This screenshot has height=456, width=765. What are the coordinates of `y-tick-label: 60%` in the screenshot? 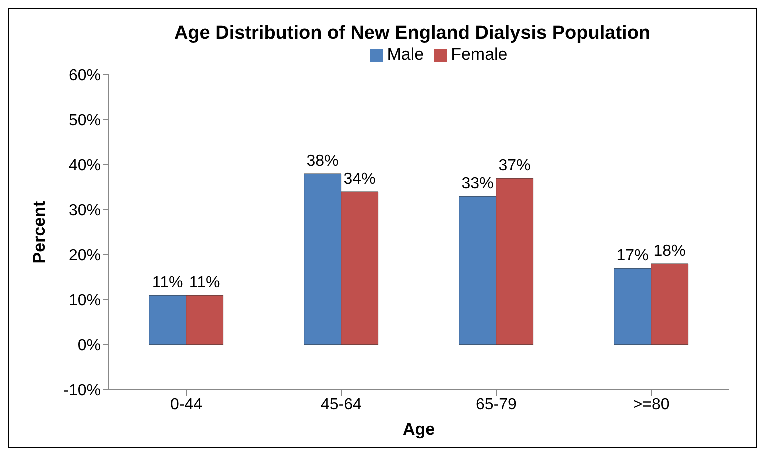 It's located at (84, 76).